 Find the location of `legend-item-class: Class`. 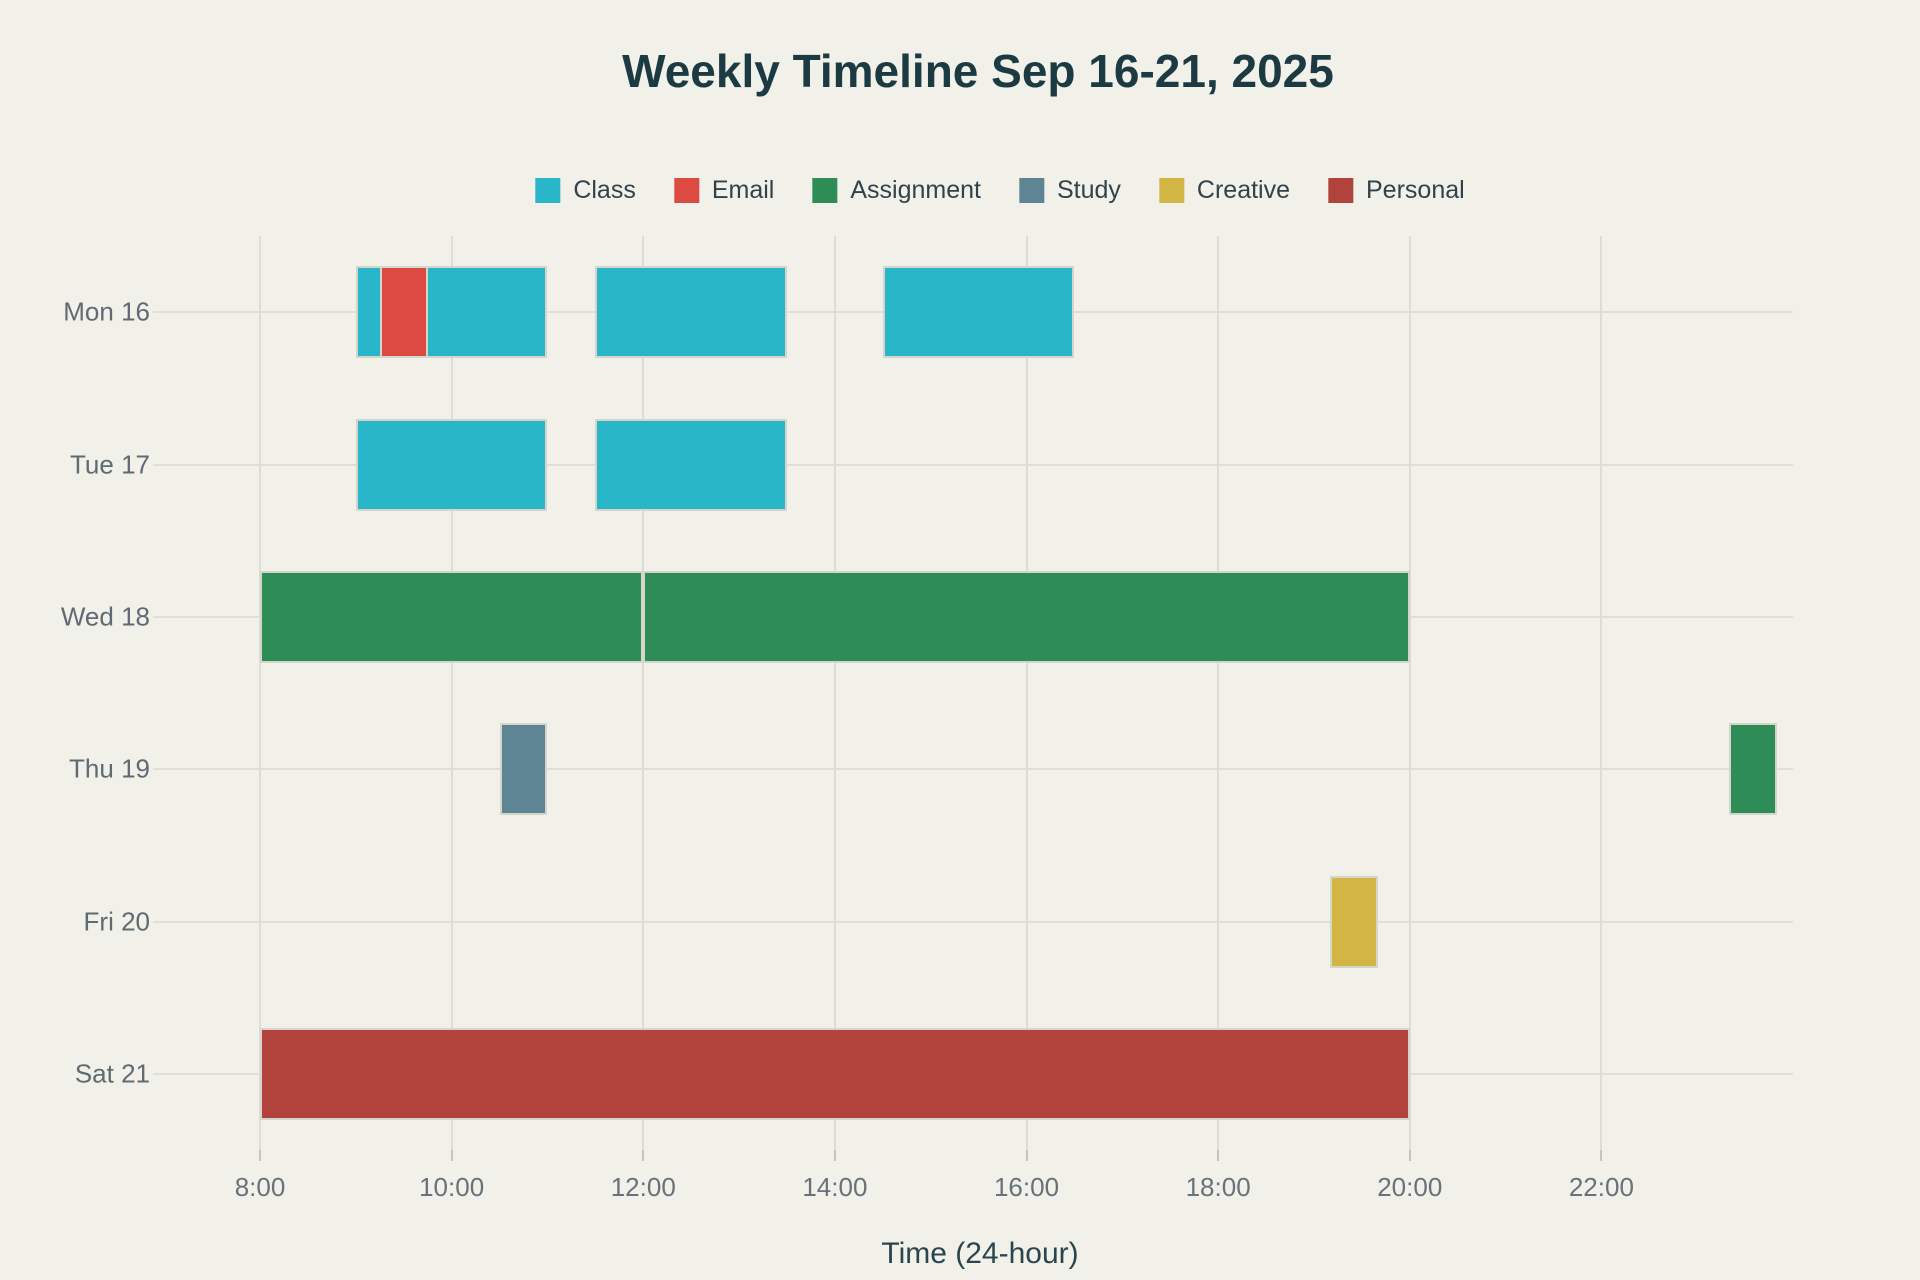

legend-item-class: Class is located at coordinates (585, 190).